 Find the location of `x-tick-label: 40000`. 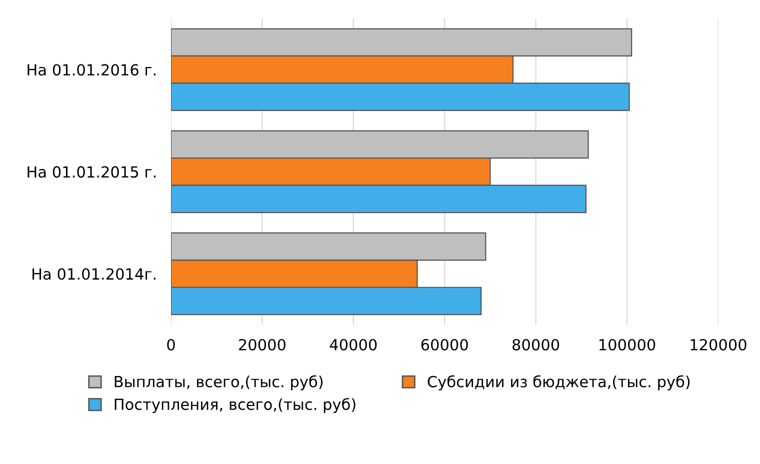

x-tick-label: 40000 is located at coordinates (353, 344).